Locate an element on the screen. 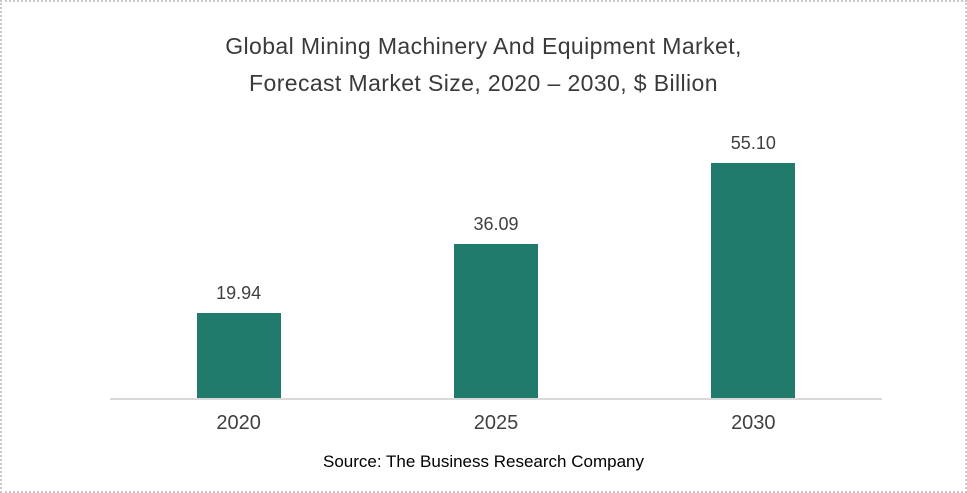 The width and height of the screenshot is (967, 493). bar-group-2020: 19.94 is located at coordinates (238, 265).